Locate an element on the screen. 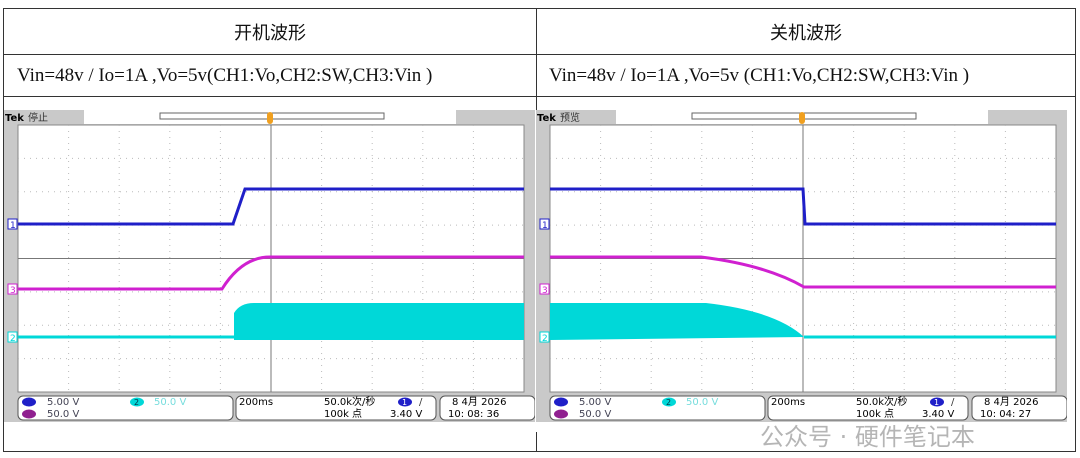  acquisition-state: 停止 is located at coordinates (38, 117).